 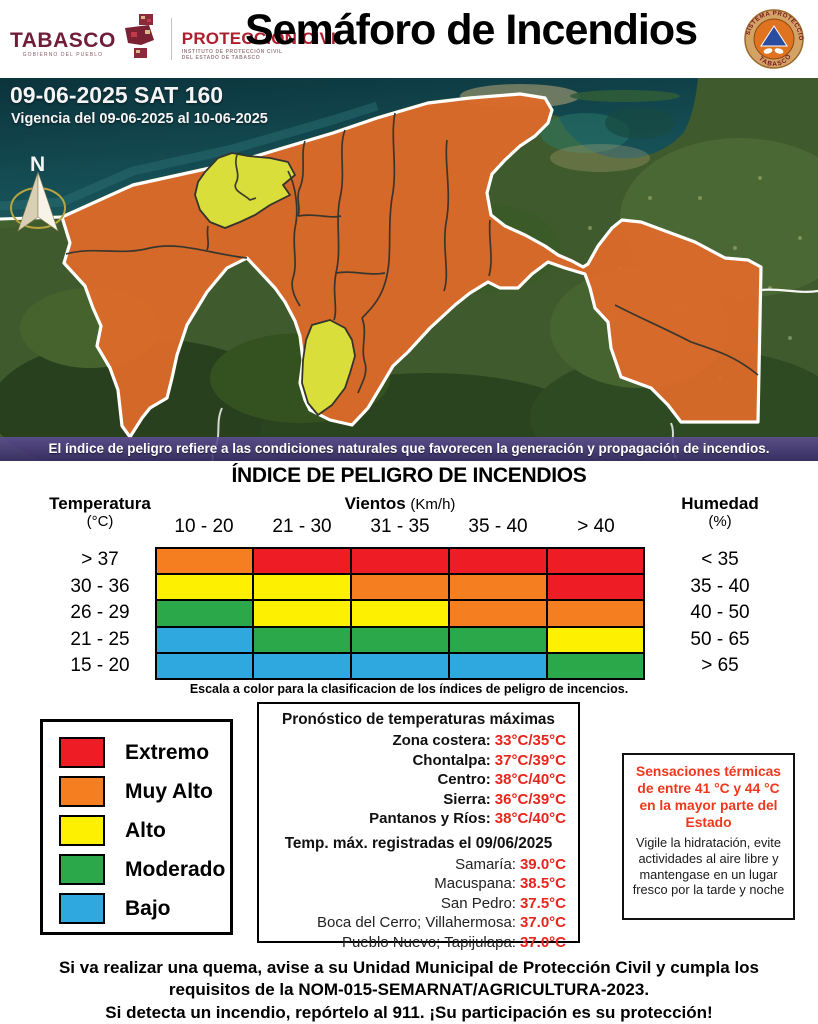 What do you see at coordinates (530, 740) in the screenshot?
I see `forecast-row-value: 33°C/35°C` at bounding box center [530, 740].